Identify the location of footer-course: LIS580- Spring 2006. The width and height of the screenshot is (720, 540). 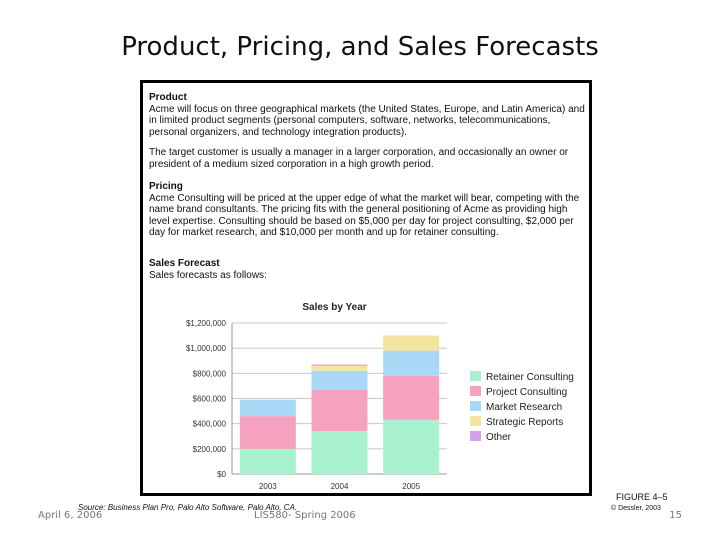
(305, 515).